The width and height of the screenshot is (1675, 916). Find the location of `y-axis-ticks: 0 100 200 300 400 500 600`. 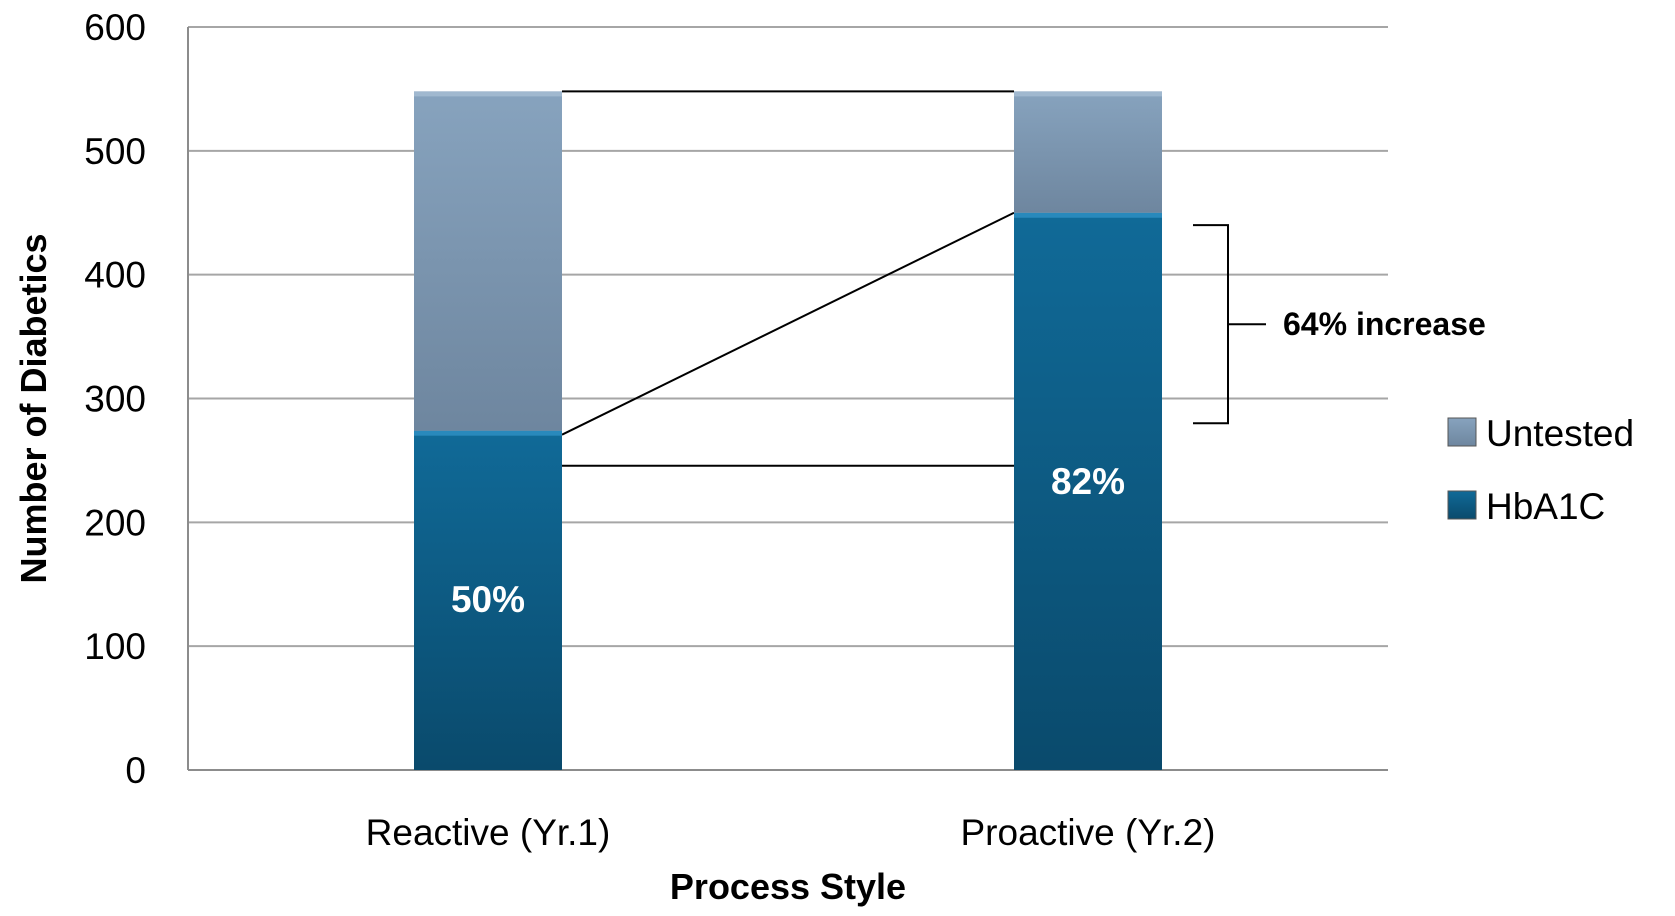

y-axis-ticks: 0 100 200 300 400 500 600 is located at coordinates (115, 399).